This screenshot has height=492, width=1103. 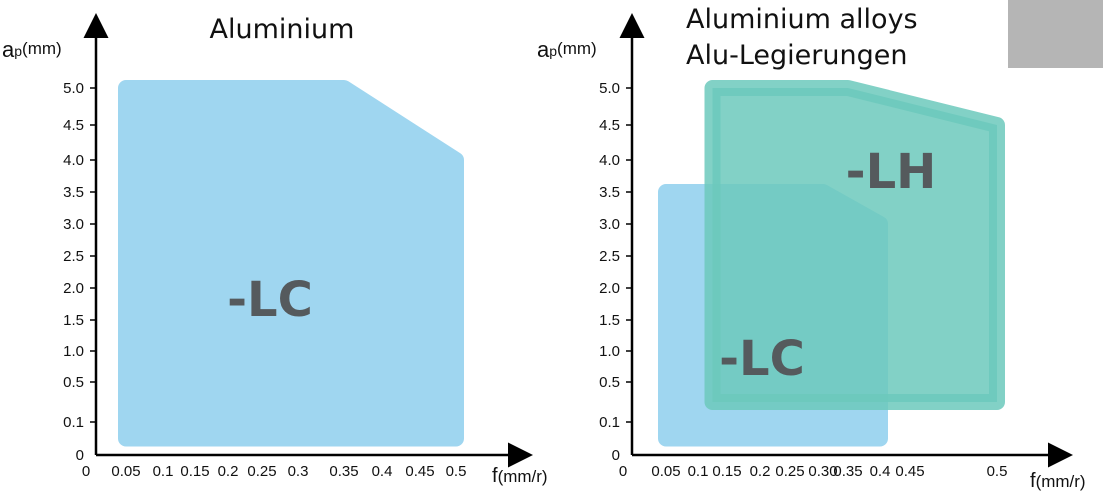 I want to click on x-tick-layer: 0 0.05 0.1 0.15 0.2 0.25 0.3 0.35 0.4 0.45 0.5, so click(x=274, y=471).